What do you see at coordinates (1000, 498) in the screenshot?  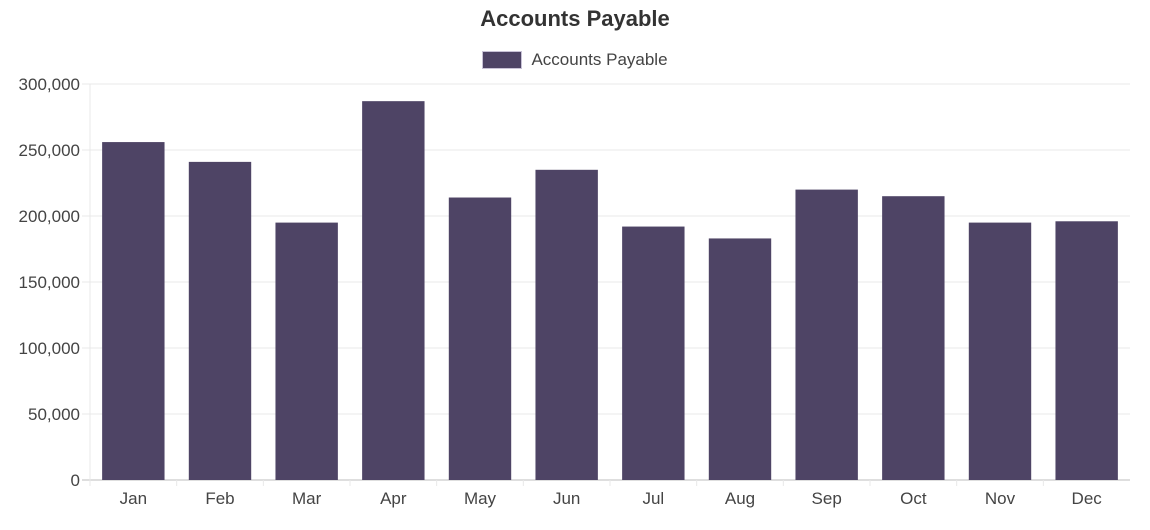 I see `x-tick-label: Nov` at bounding box center [1000, 498].